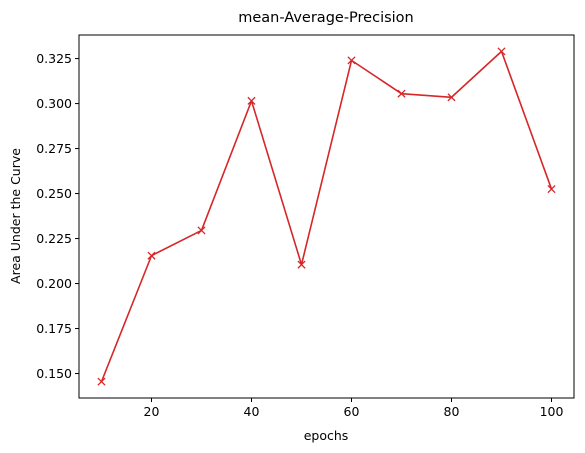  What do you see at coordinates (54, 238) in the screenshot?
I see `y-tick-label: 0.225` at bounding box center [54, 238].